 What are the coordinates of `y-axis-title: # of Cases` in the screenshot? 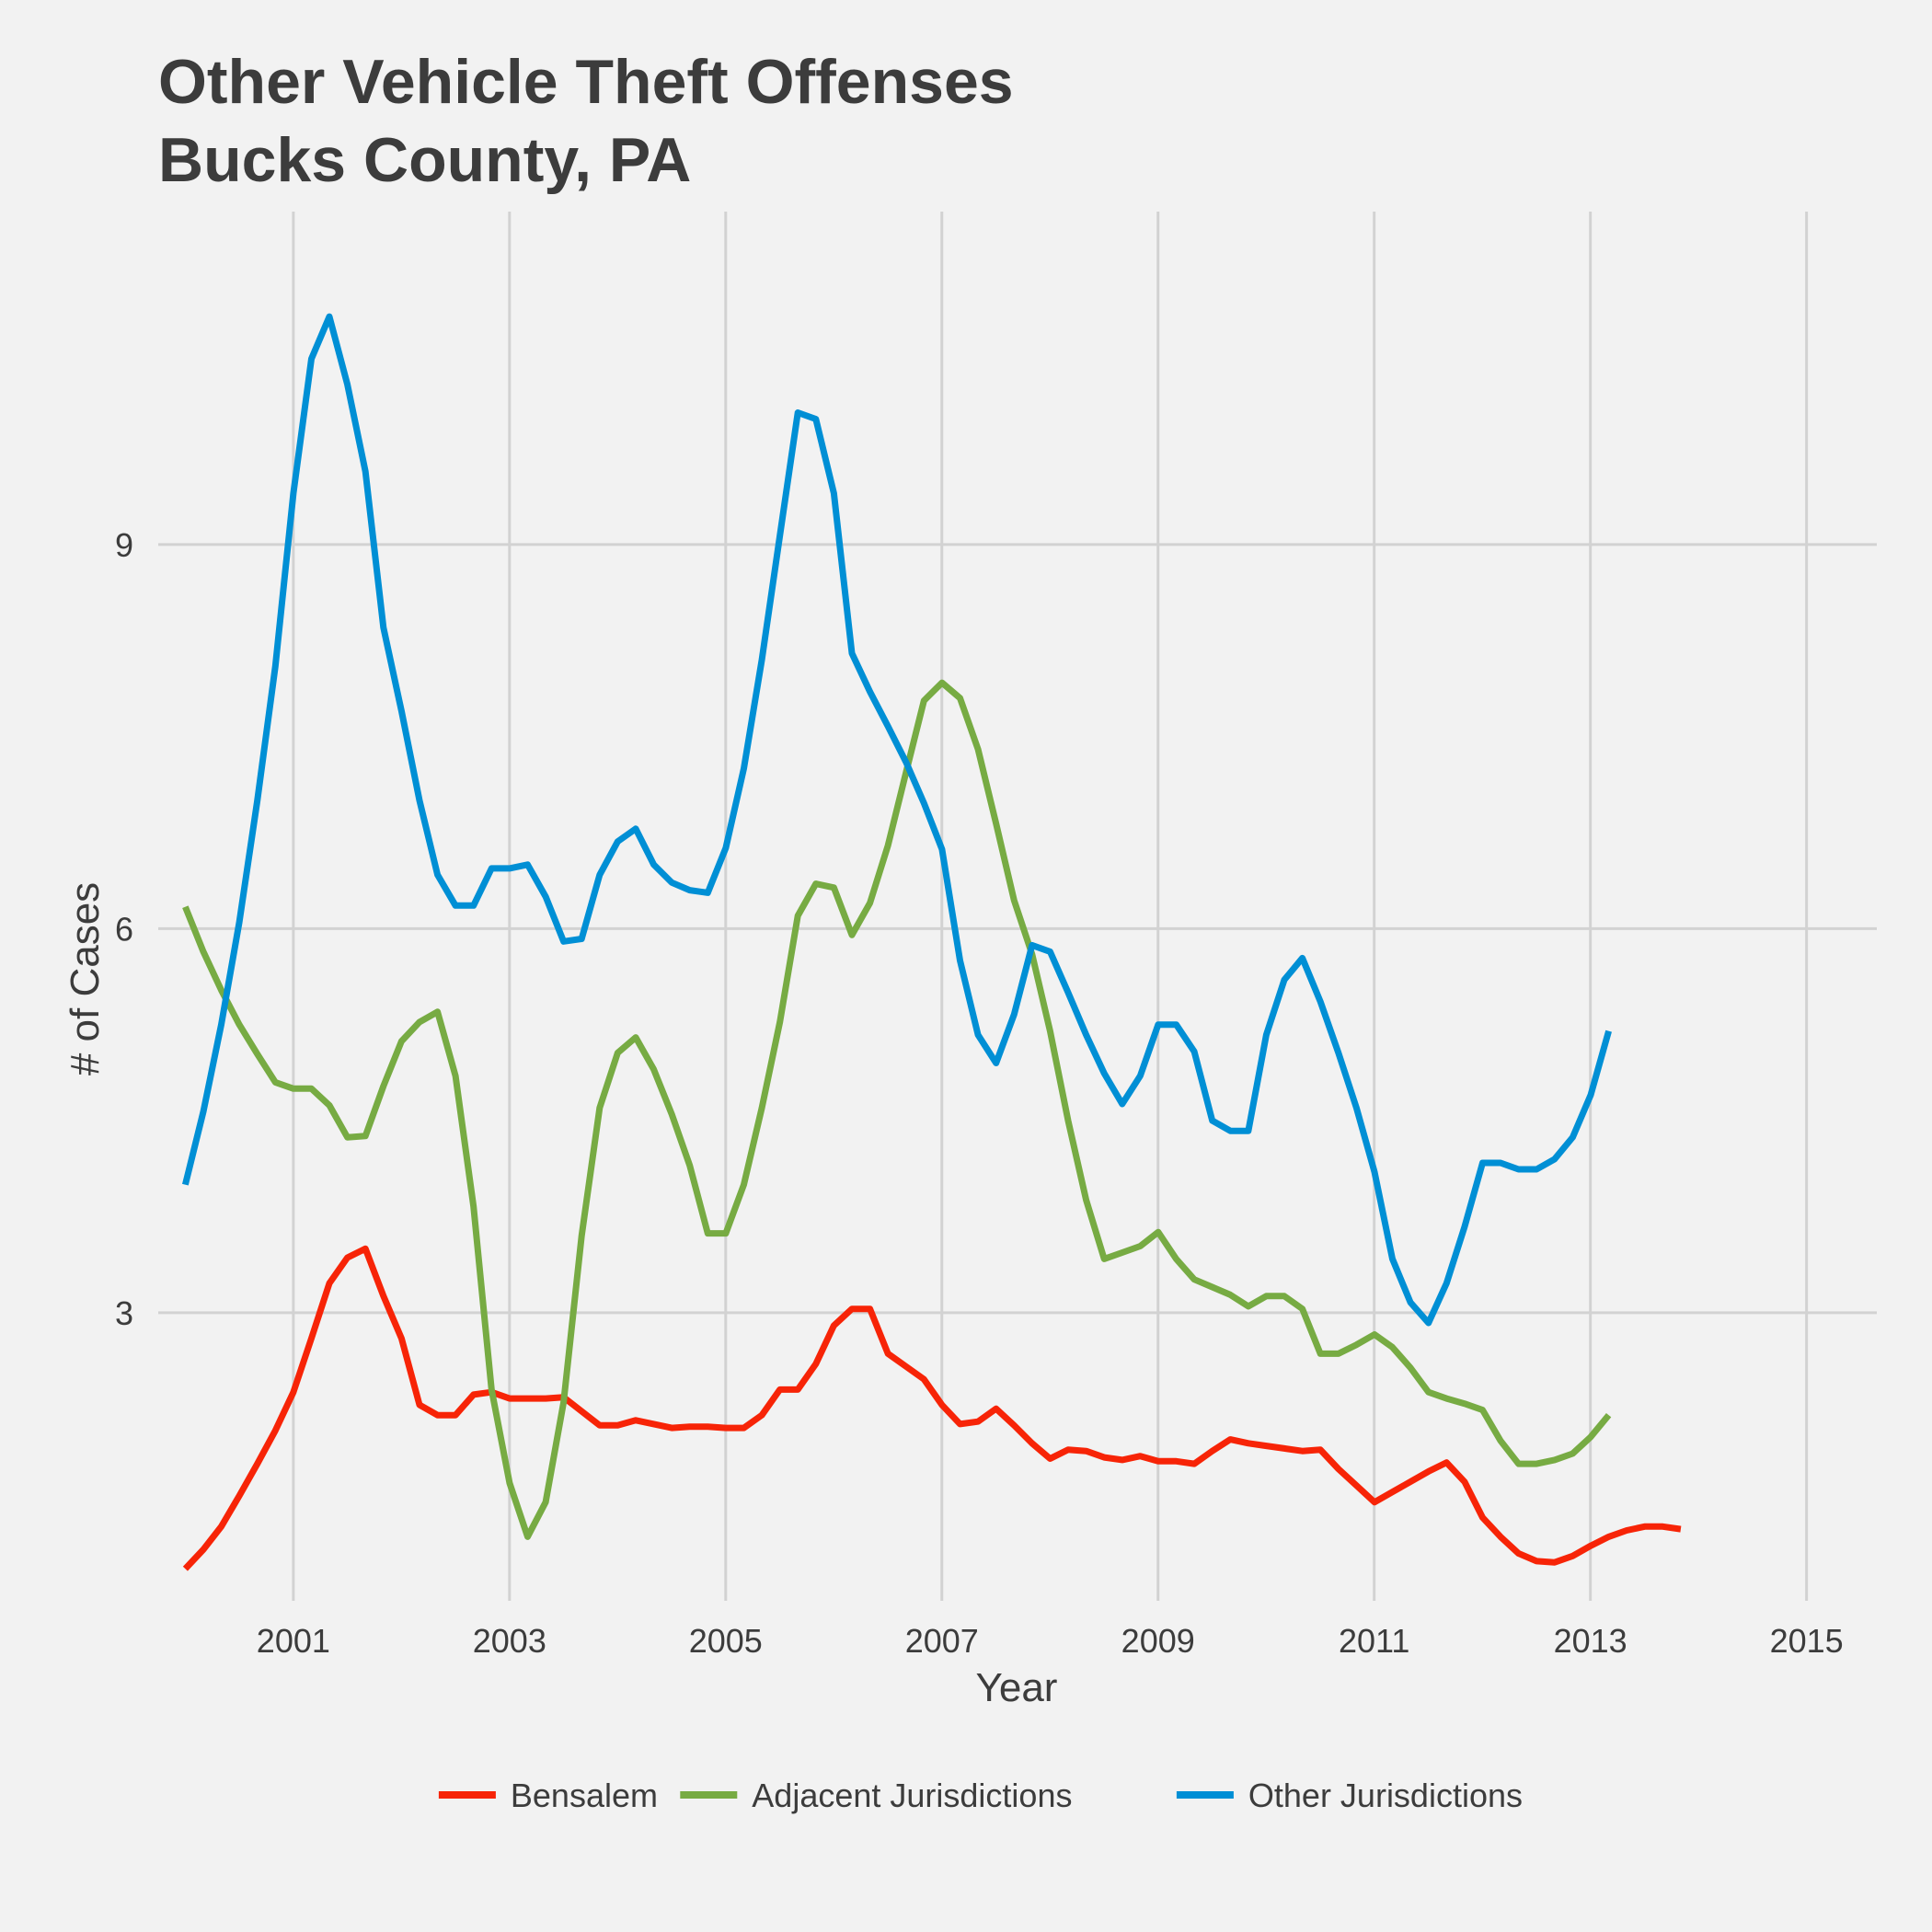 It's located at (85, 978).